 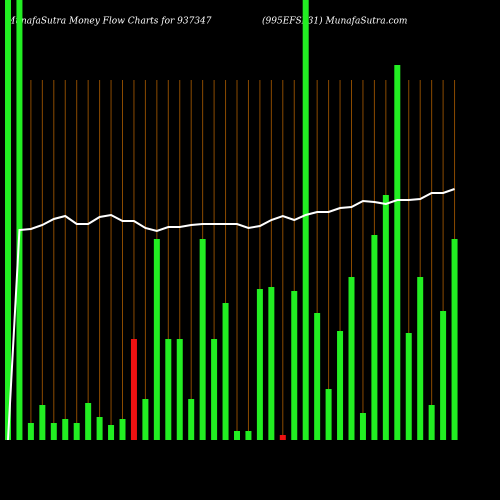 I want to click on chart-title: MunafaSutra Money Flow Charts for 937347, so click(x=108, y=22).